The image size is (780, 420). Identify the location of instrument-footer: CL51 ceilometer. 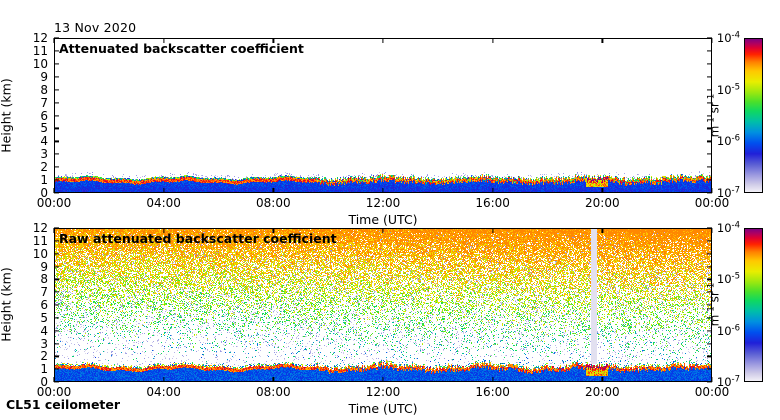
(63, 404).